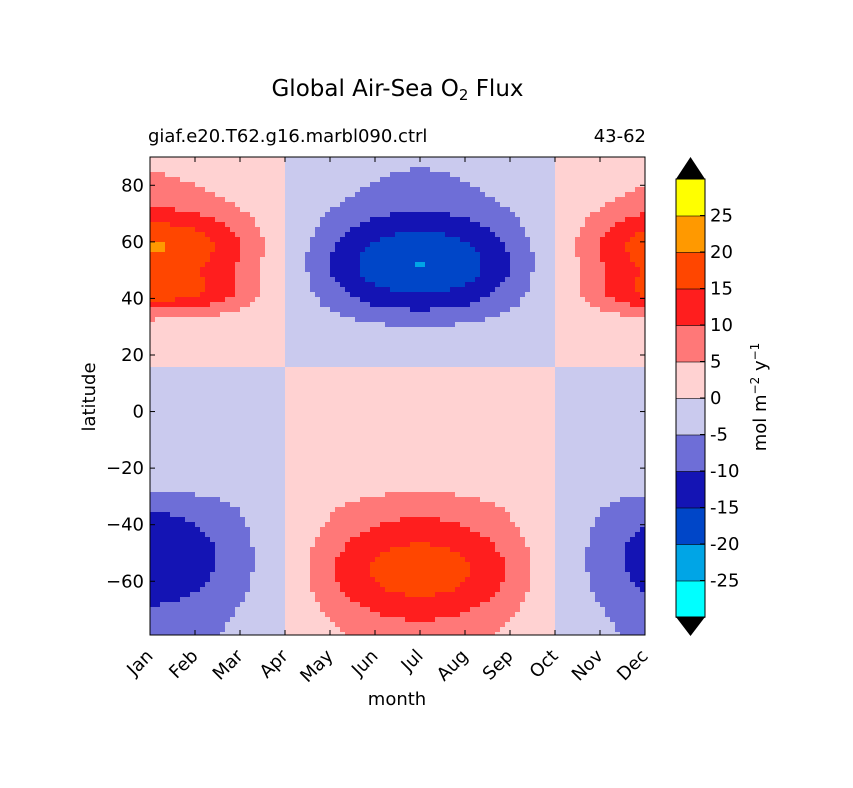 This screenshot has height=788, width=853. Describe the element at coordinates (274, 663) in the screenshot. I see `x-tick-label: Apr` at that location.